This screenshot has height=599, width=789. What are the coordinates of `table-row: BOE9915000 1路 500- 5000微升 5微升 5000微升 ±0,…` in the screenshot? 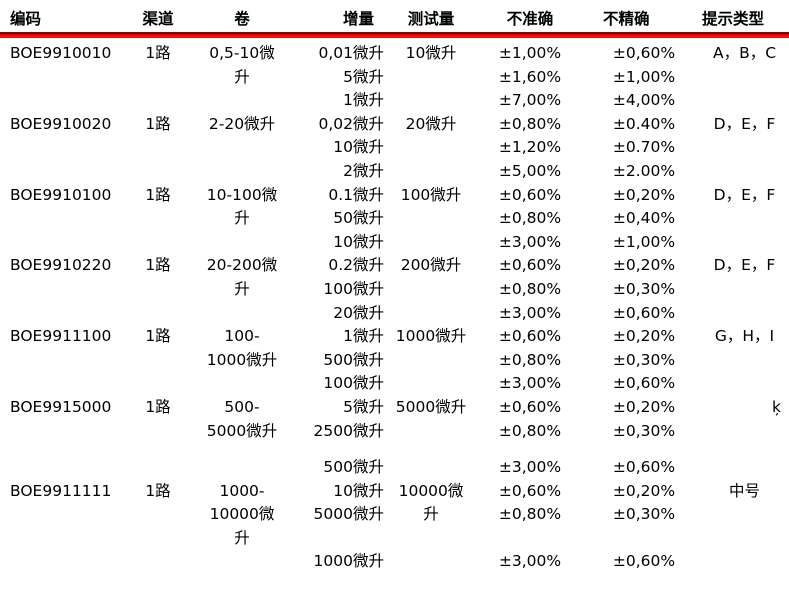 It's located at (394, 418).